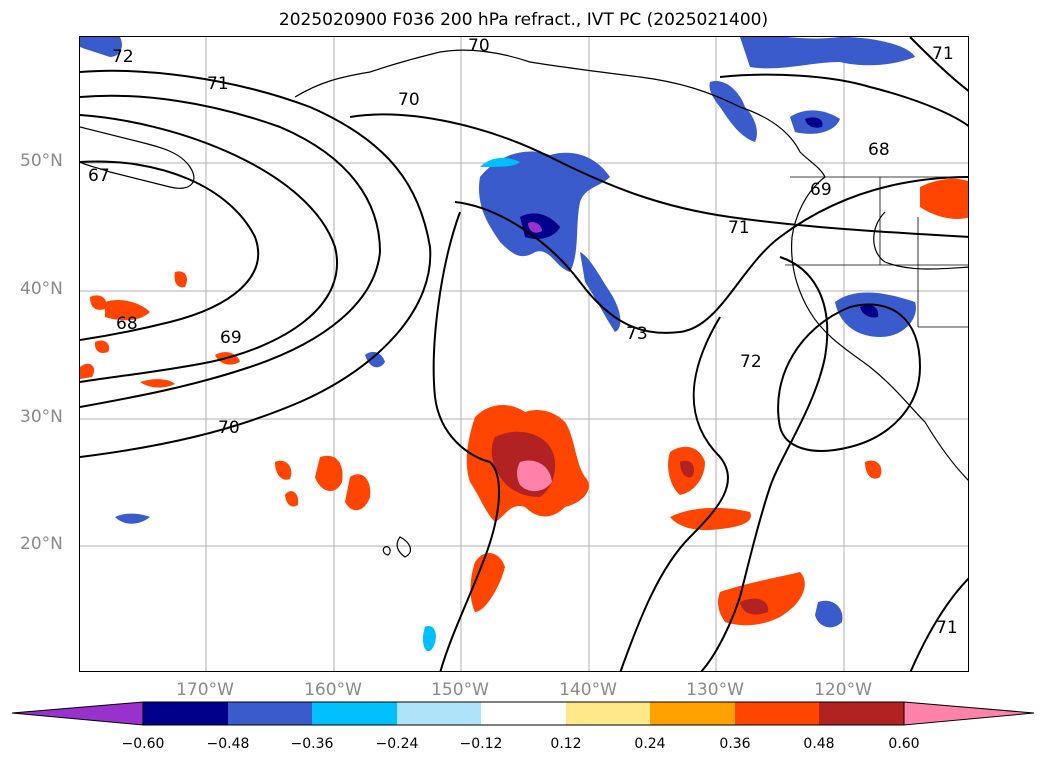 Image resolution: width=1047 pixels, height=765 pixels. What do you see at coordinates (205, 690) in the screenshot?
I see `lon-label-170w: 170°W` at bounding box center [205, 690].